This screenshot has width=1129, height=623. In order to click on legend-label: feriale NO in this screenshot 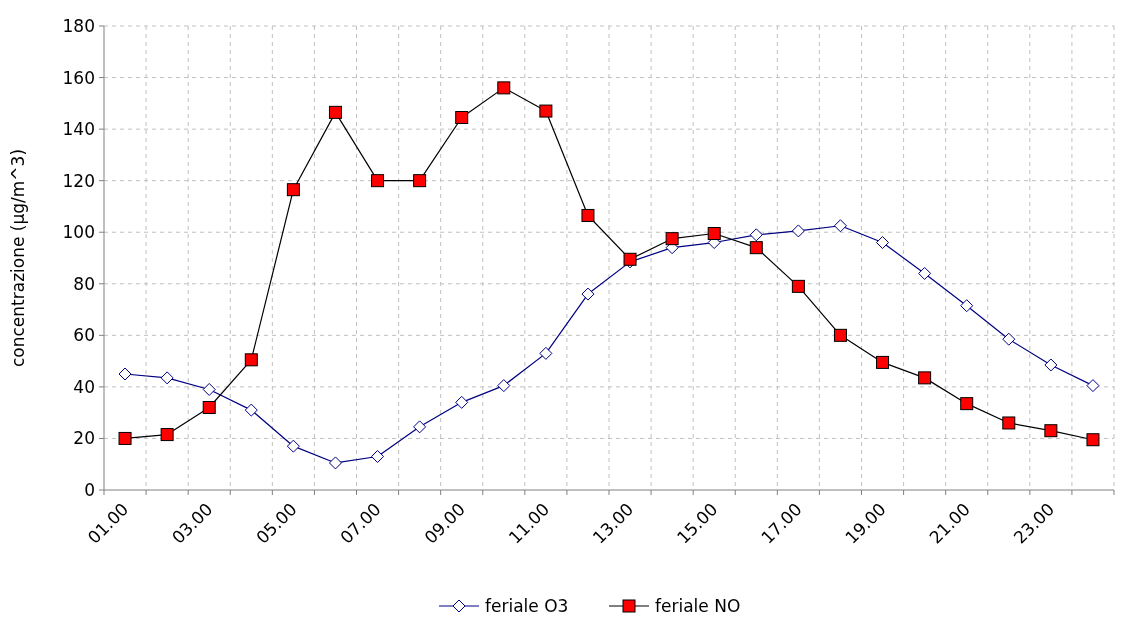, I will do `click(698, 605)`.